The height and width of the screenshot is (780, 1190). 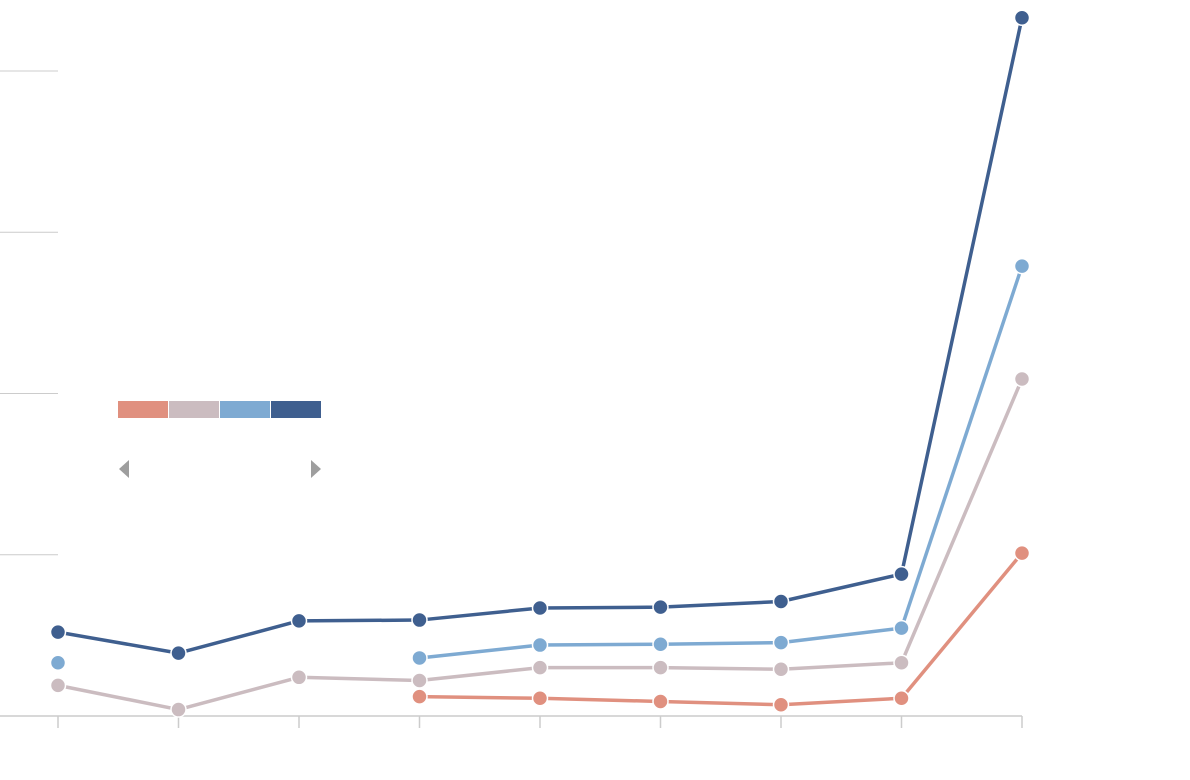 I want to click on next-arrow-icon, so click(x=316, y=469).